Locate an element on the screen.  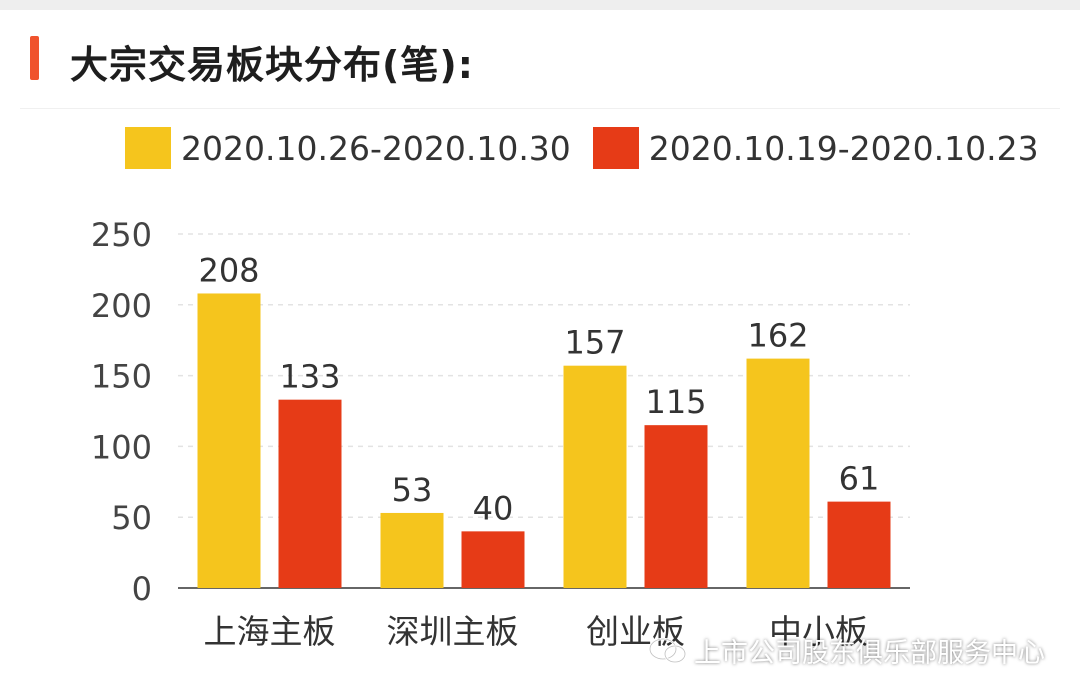
data-label: 162 is located at coordinates (777, 336).